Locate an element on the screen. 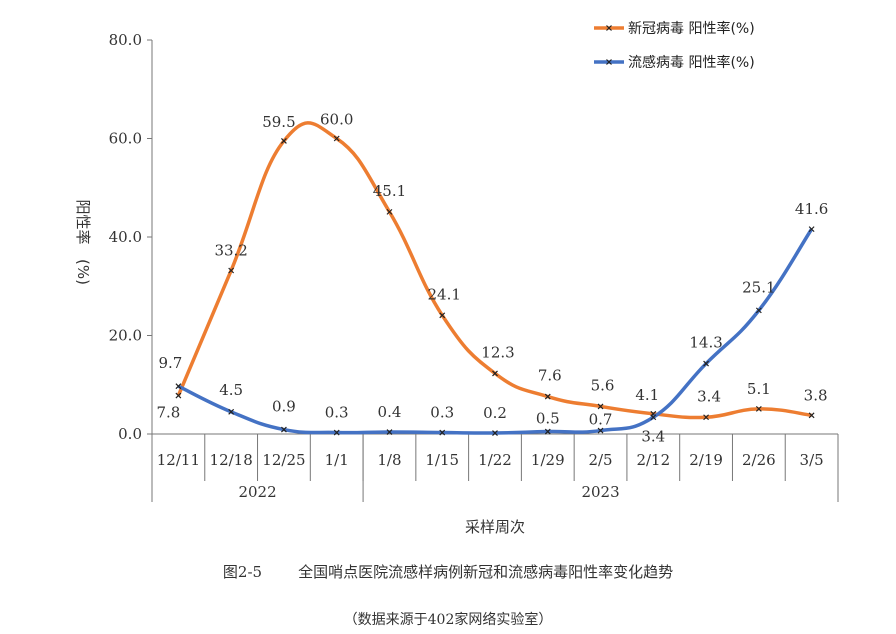  x-tick-label: 1/8 is located at coordinates (389, 460).